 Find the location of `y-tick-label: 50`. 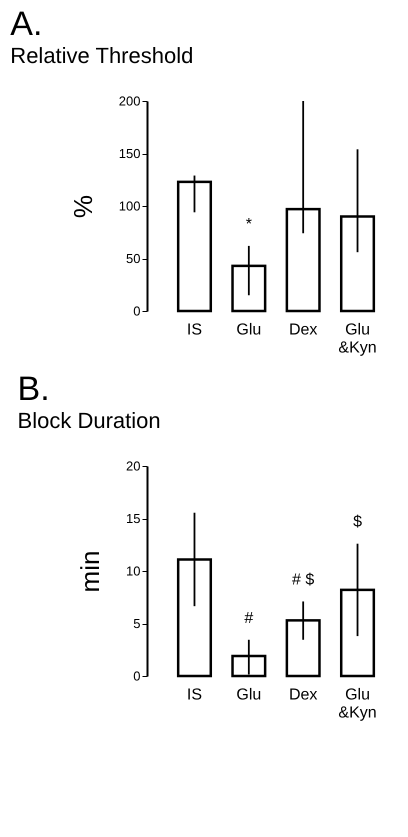

y-tick-label: 50 is located at coordinates (133, 258).